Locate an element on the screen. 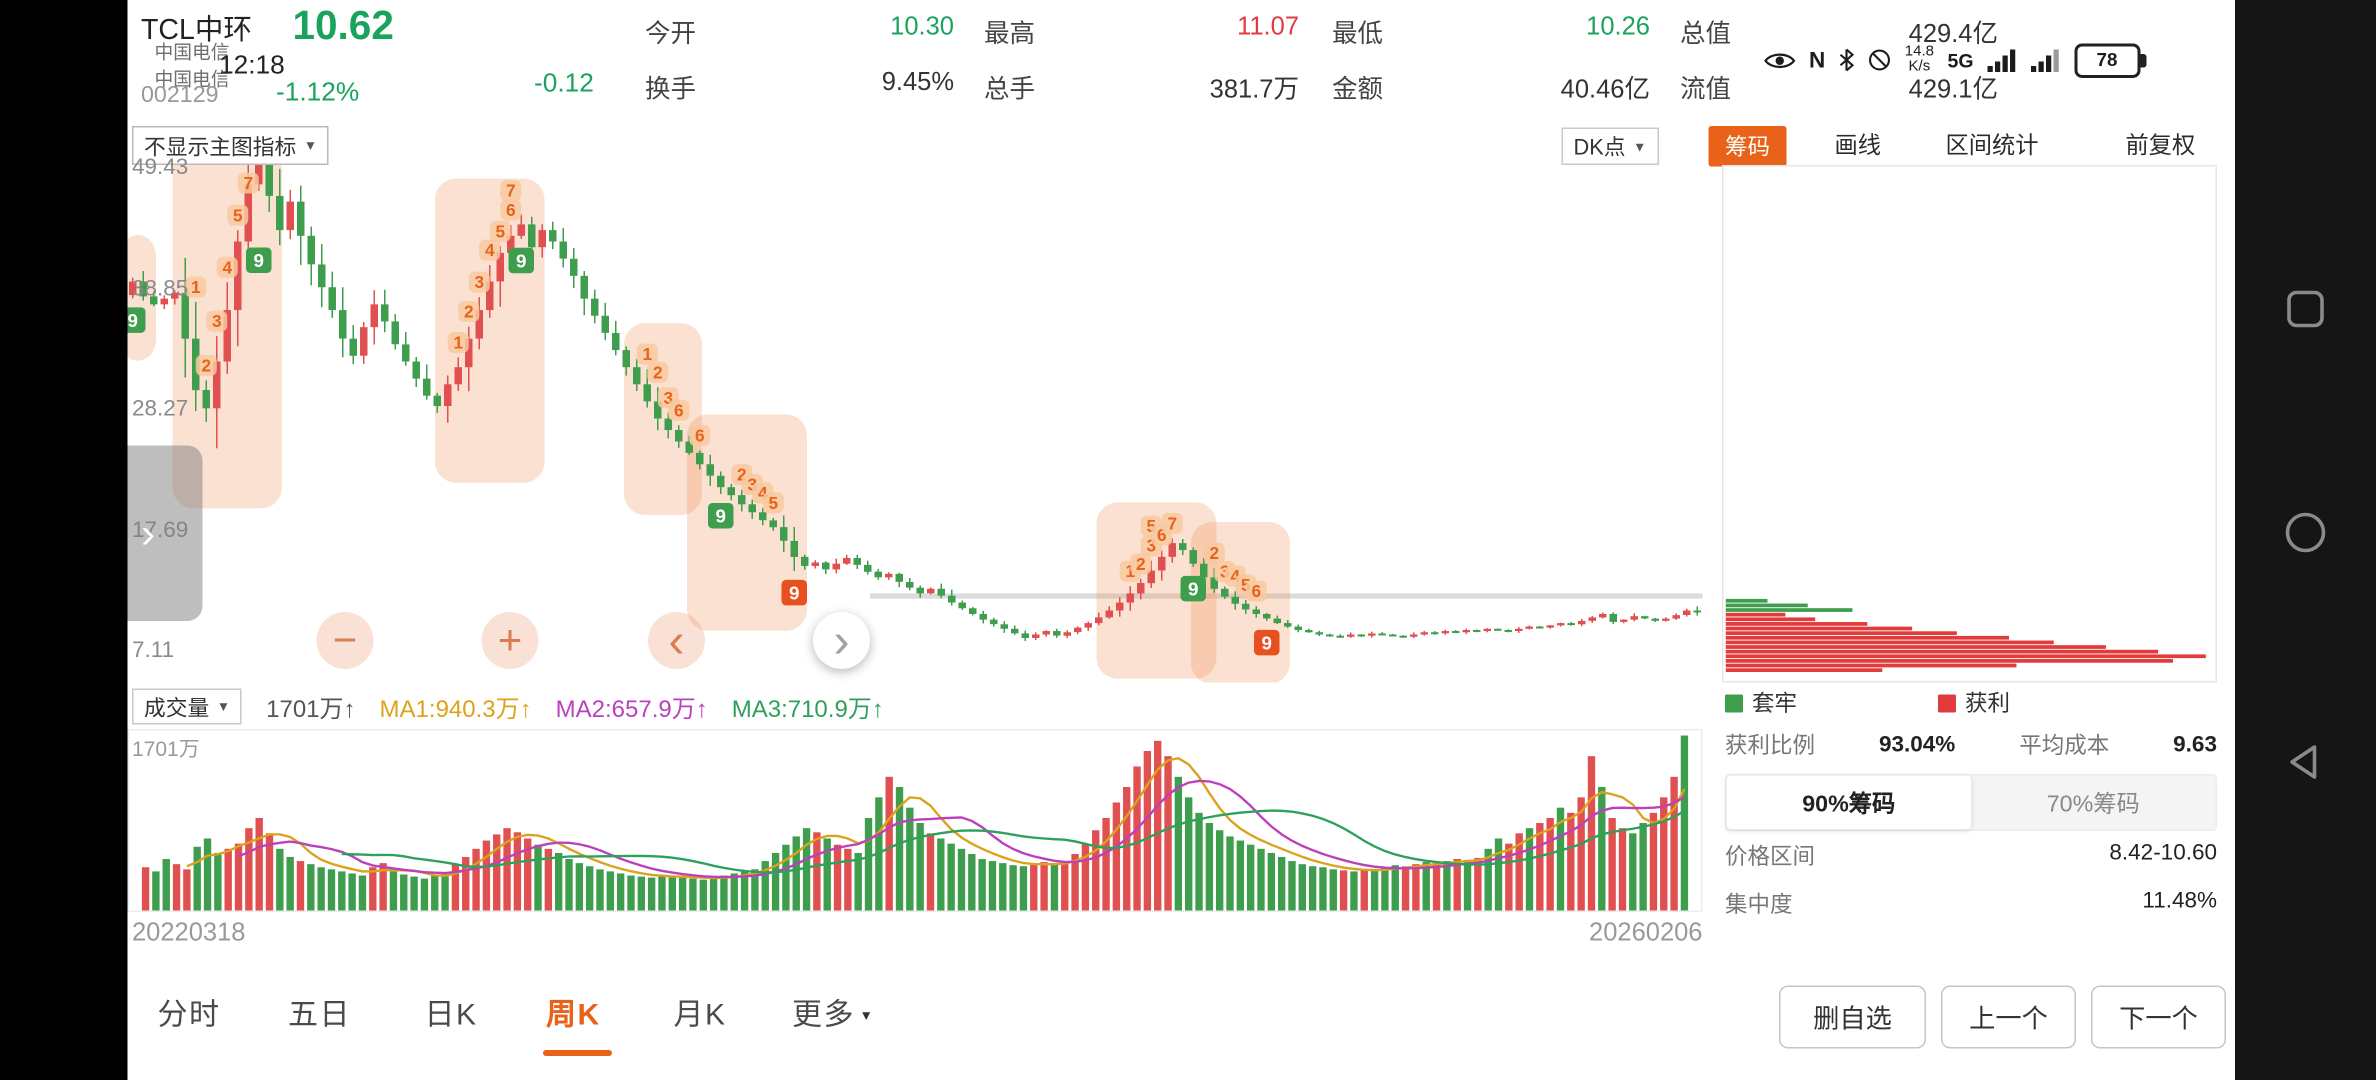 This screenshot has width=2376, height=1080. previous-stock-button: 上一个 is located at coordinates (2008, 1017).